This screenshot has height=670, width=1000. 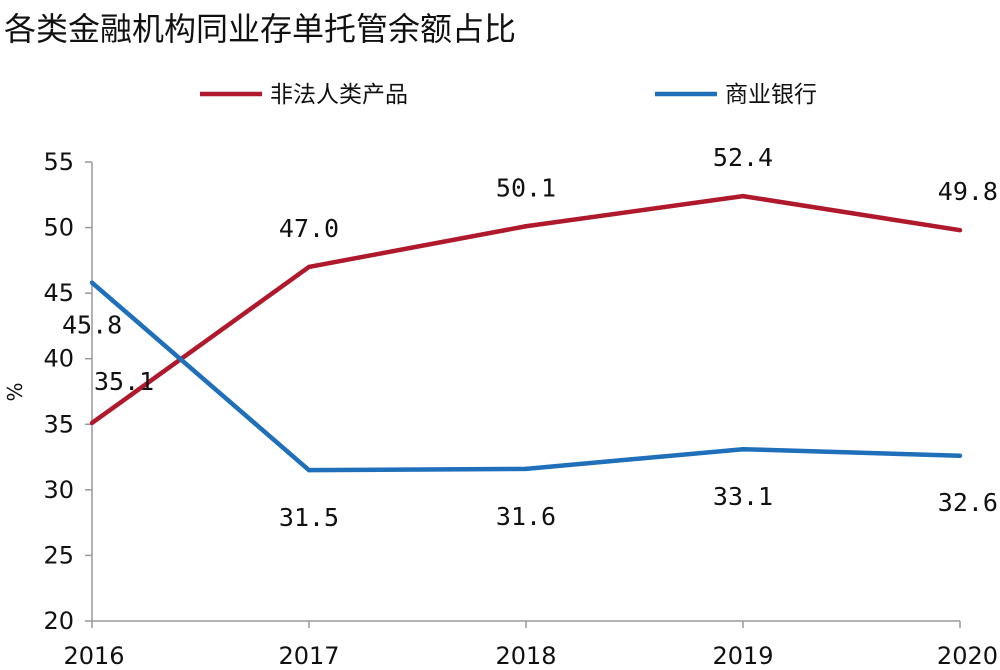 I want to click on y-tick-label: 20, so click(x=58, y=621).